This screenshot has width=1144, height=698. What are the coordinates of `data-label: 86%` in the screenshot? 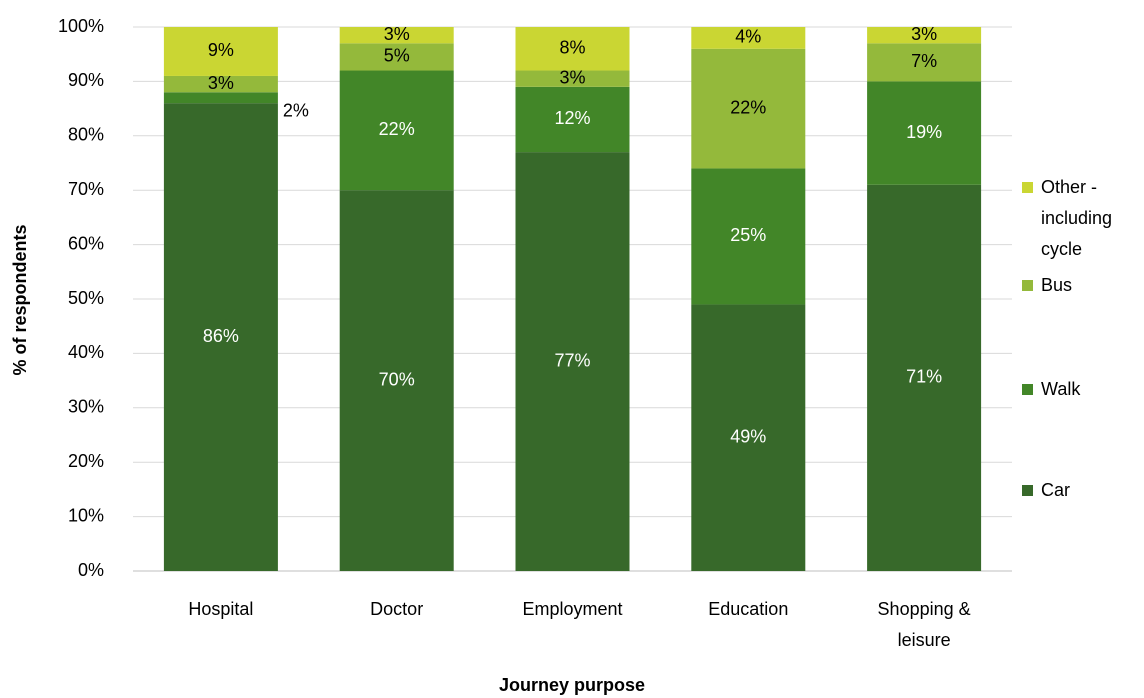 It's located at (221, 336).